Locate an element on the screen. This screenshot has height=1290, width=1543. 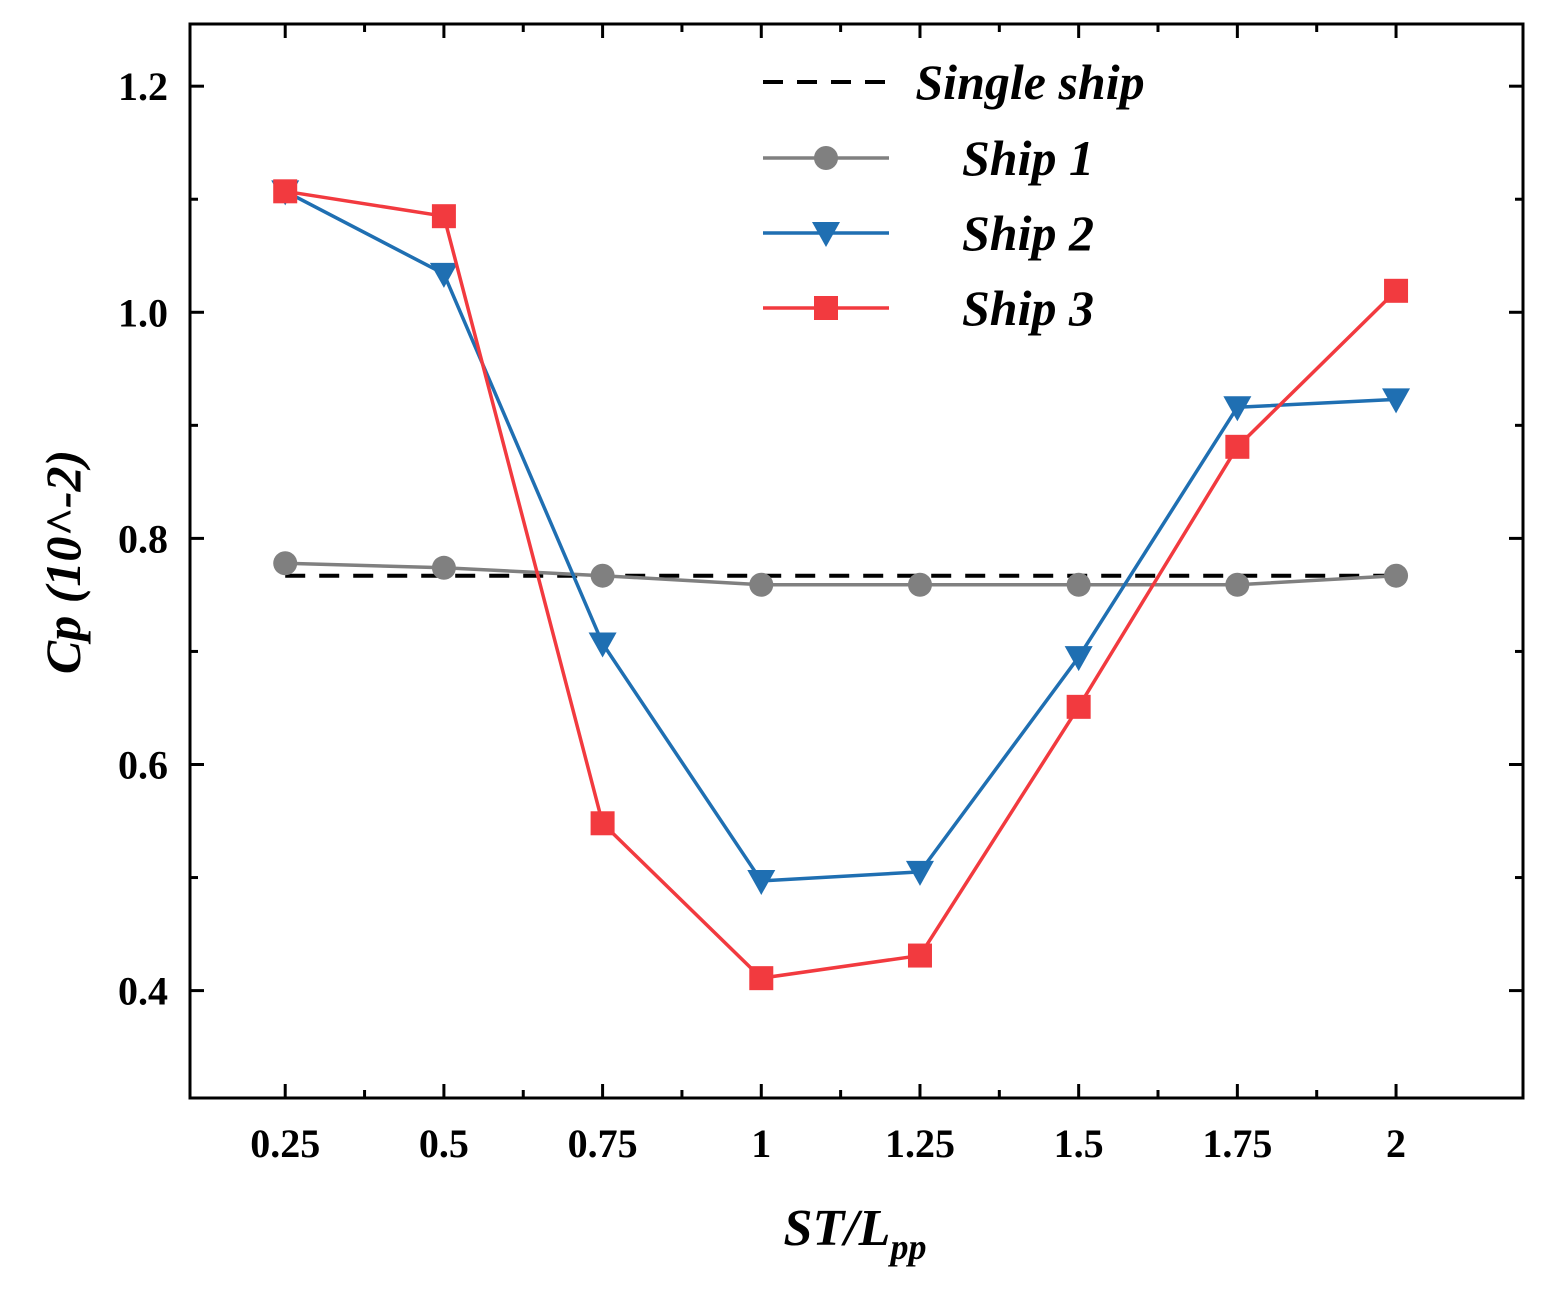
legend-label-single-ship: Single ship is located at coordinates (1029, 82).